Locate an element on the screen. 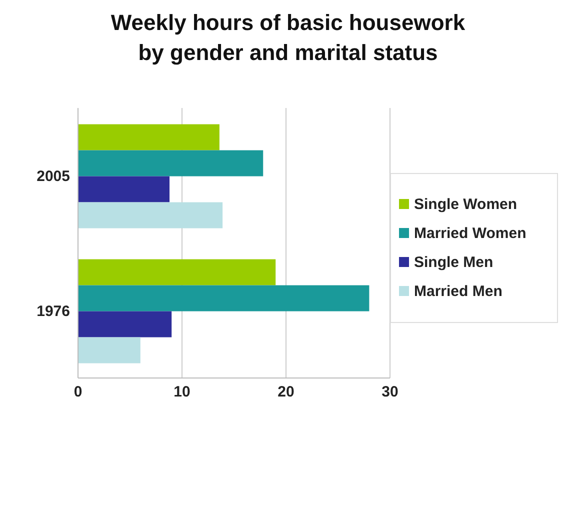 This screenshot has width=578, height=512. legend-label: Single Men is located at coordinates (454, 262).